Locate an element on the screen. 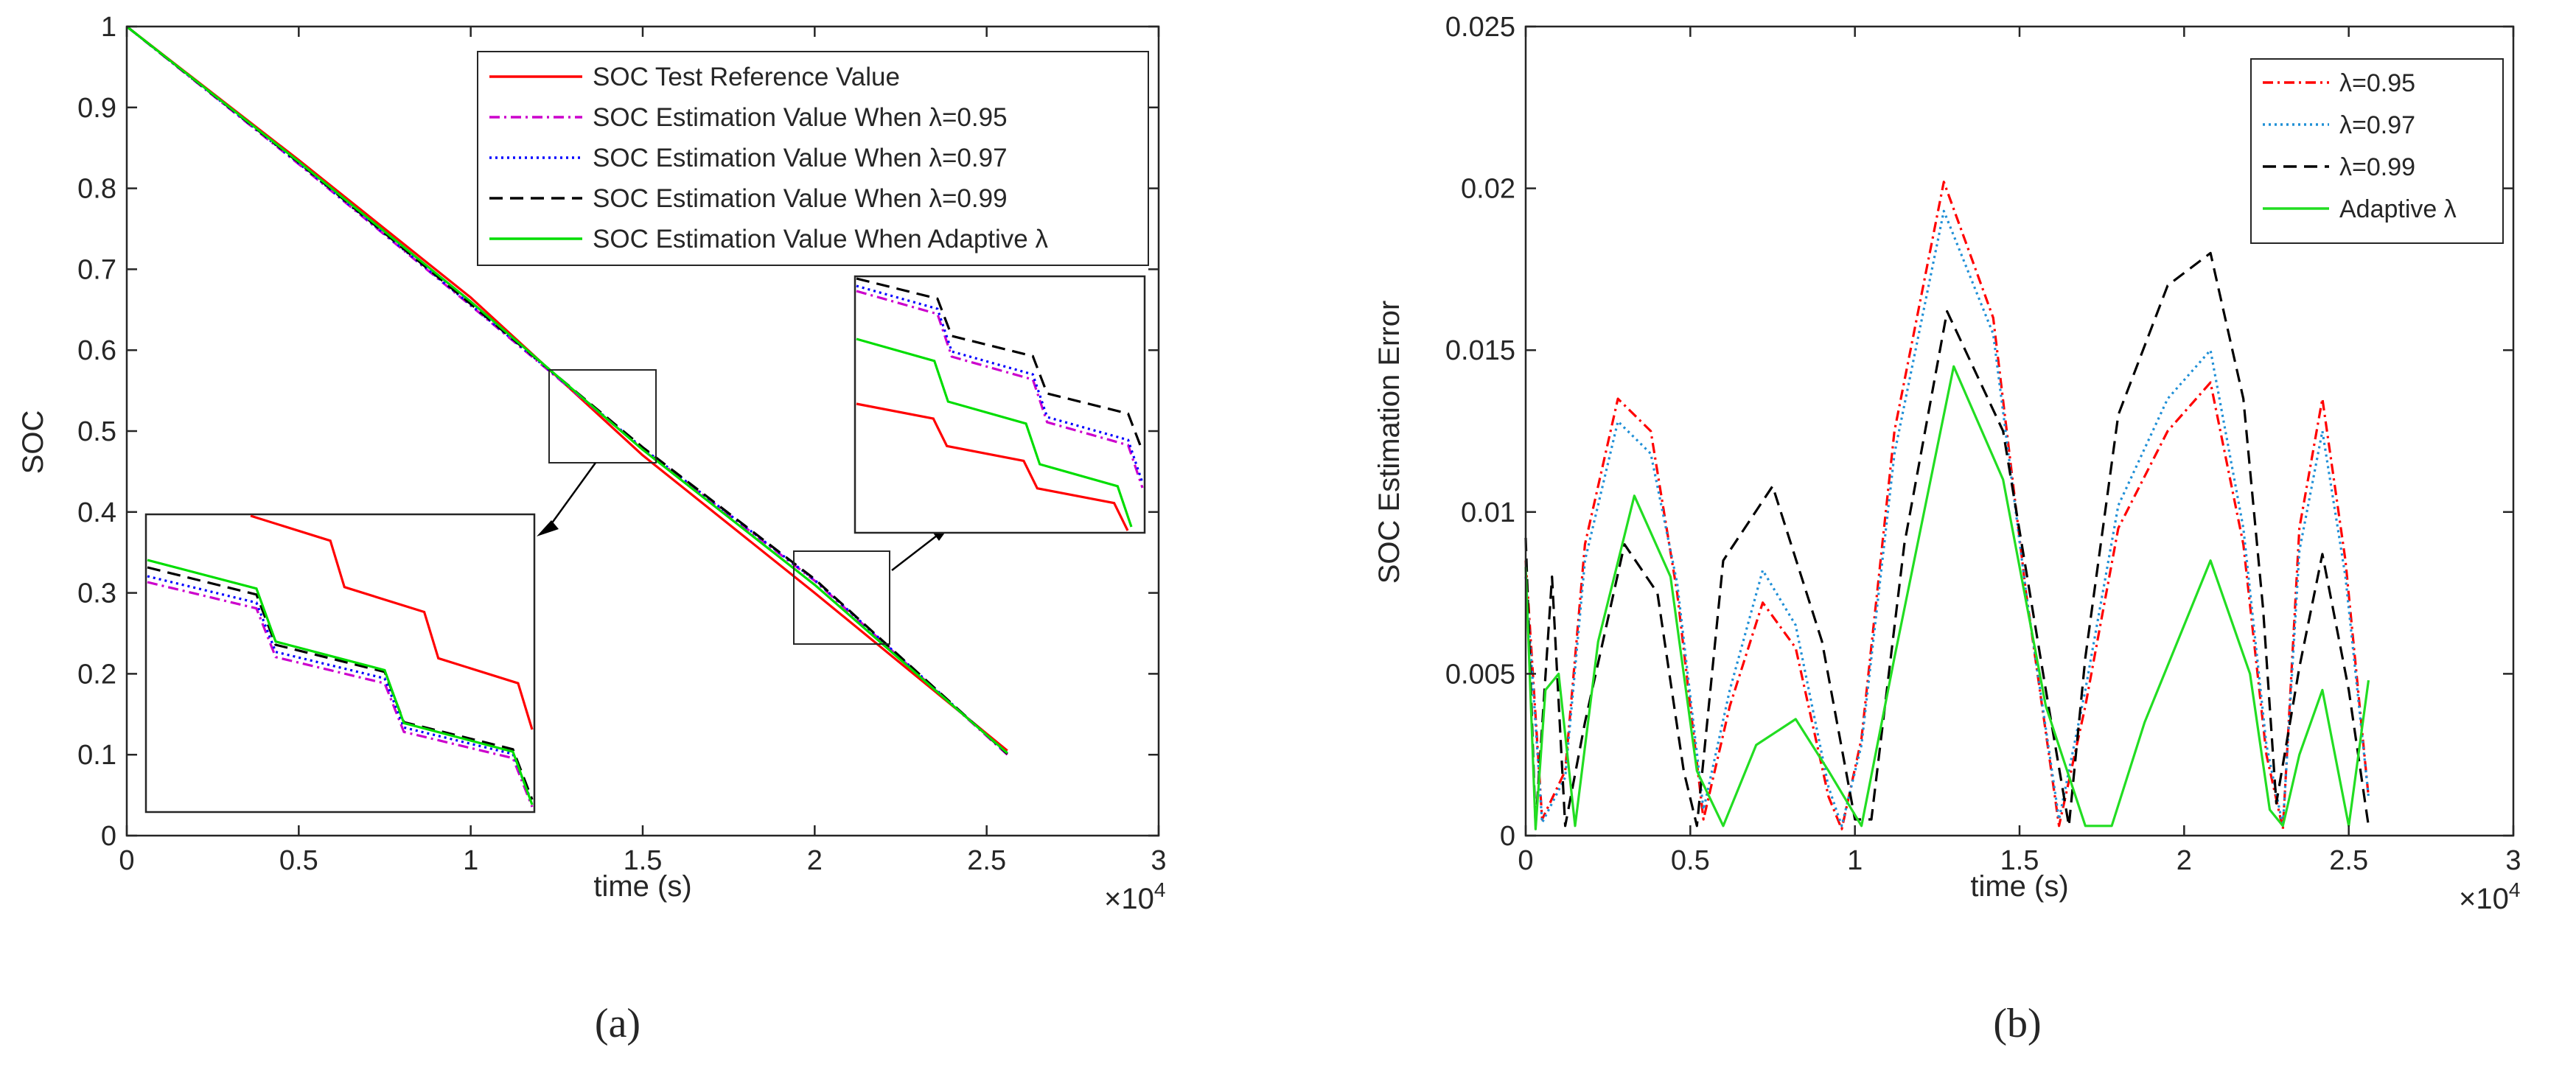 This screenshot has height=1067, width=2576. y-tick-label: 0.6 is located at coordinates (96, 351).